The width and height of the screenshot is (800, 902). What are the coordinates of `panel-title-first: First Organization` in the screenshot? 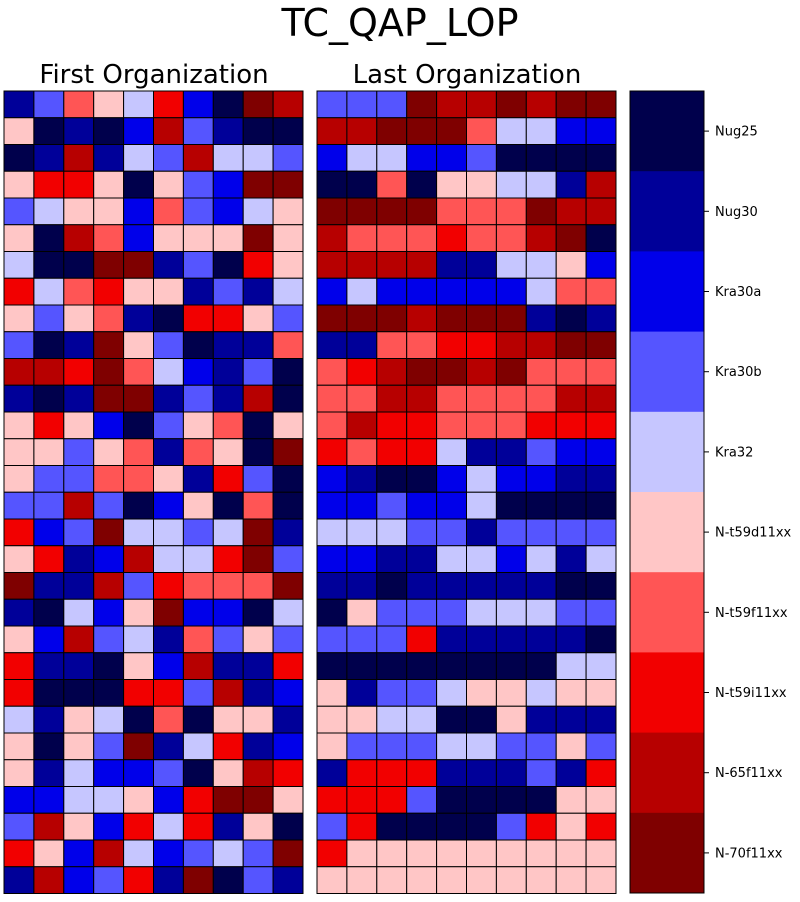 It's located at (153, 75).